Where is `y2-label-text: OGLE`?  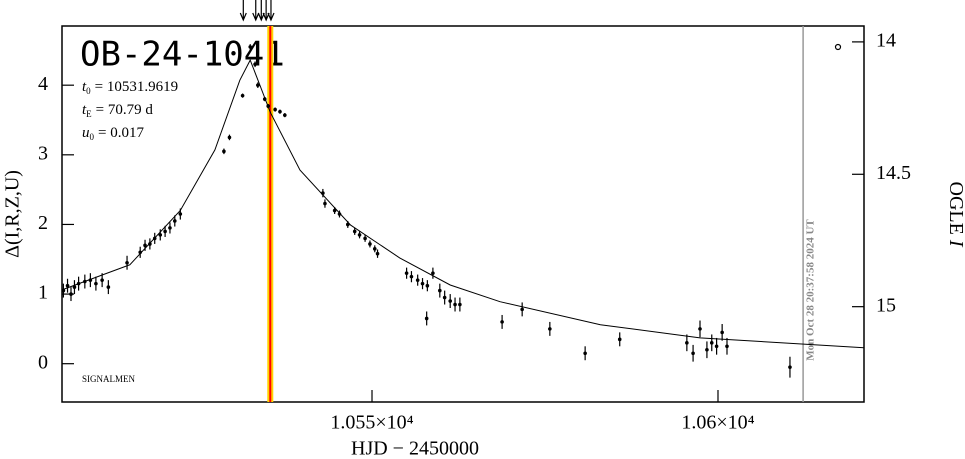 y2-label-text: OGLE is located at coordinates (955, 211).